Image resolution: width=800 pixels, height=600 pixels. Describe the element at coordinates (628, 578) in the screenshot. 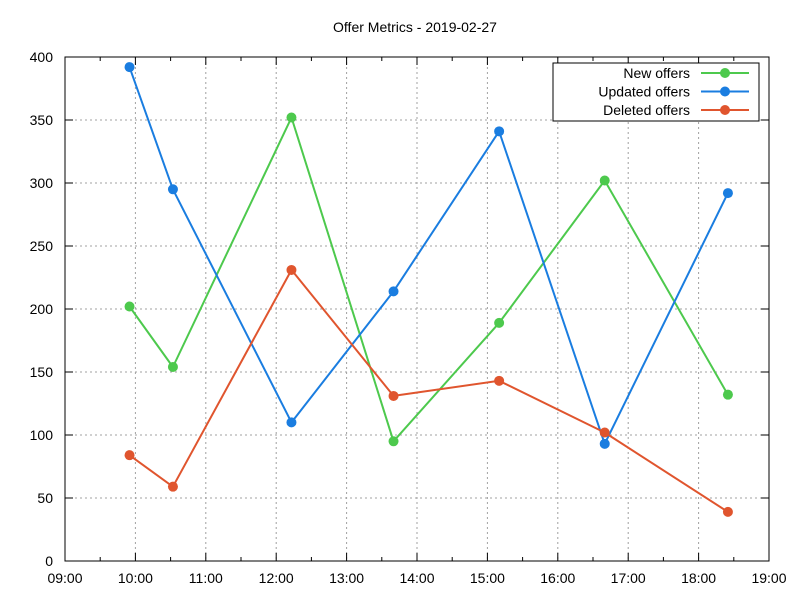

I see `x-tick-label: 17:00` at that location.